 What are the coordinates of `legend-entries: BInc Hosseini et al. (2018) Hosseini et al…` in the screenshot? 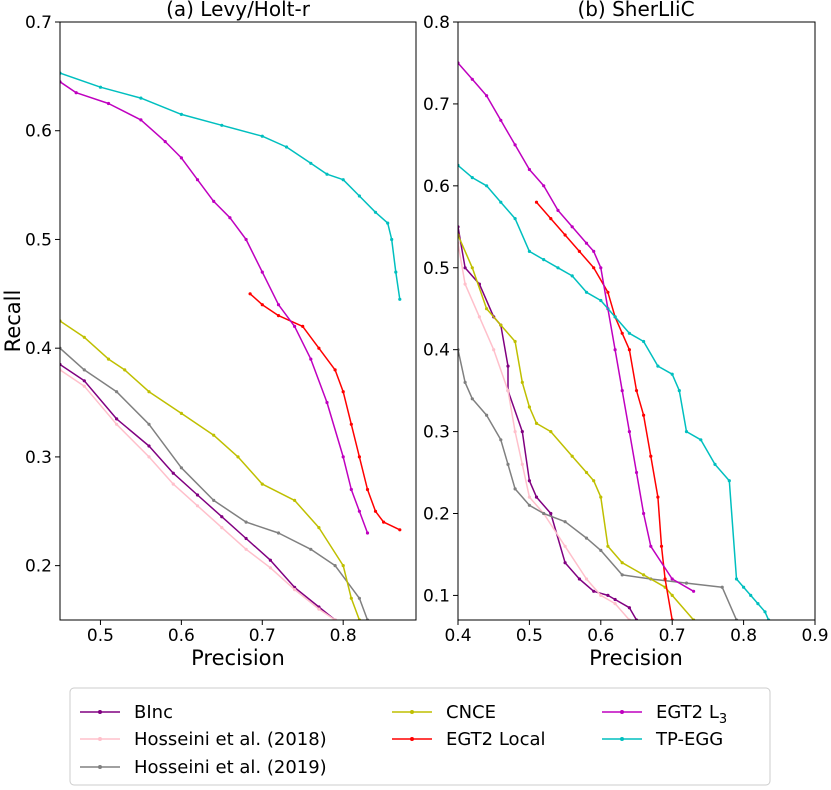 It's located at (403, 740).